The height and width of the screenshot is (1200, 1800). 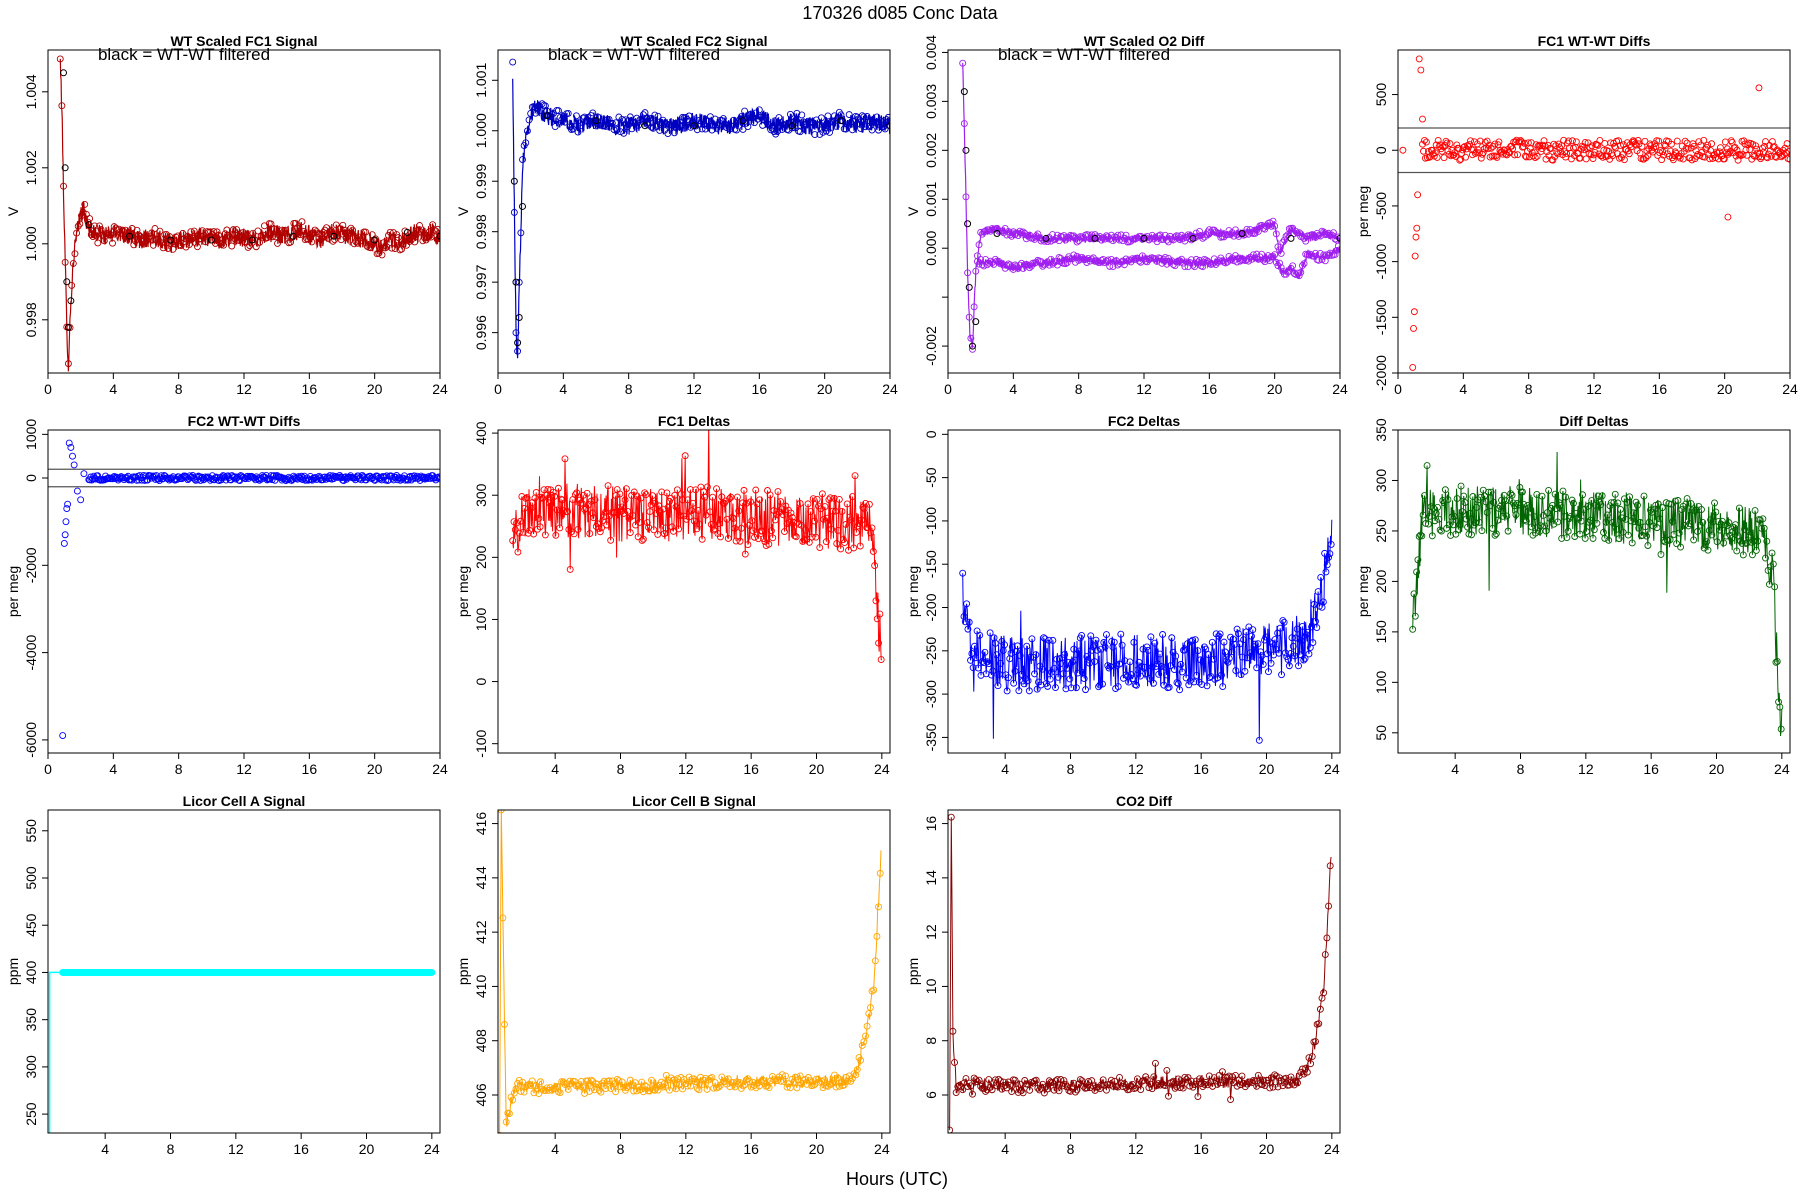 What do you see at coordinates (697, 545) in the screenshot?
I see `series-line` at bounding box center [697, 545].